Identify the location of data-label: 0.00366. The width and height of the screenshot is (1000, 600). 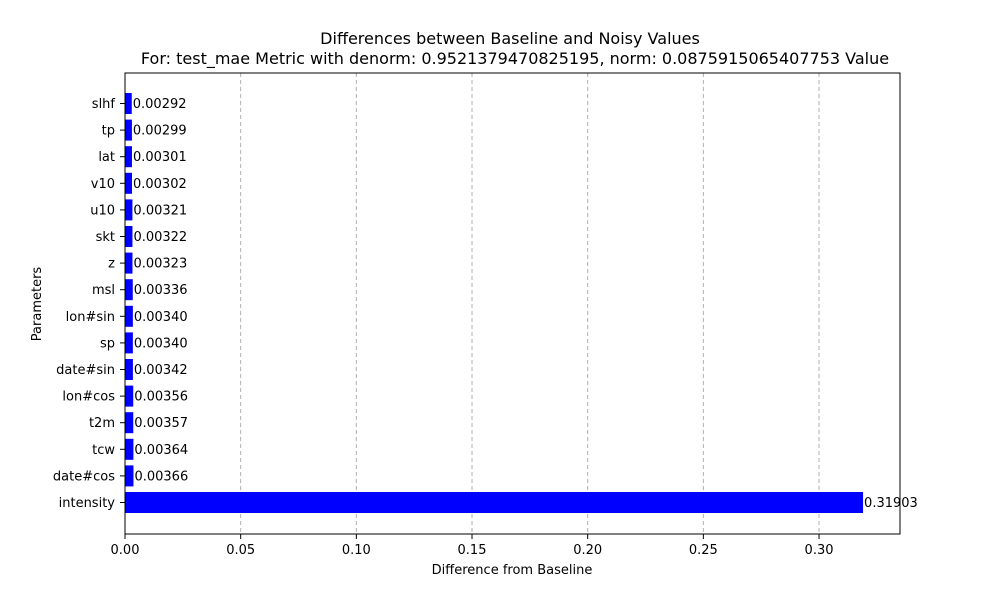
(161, 476).